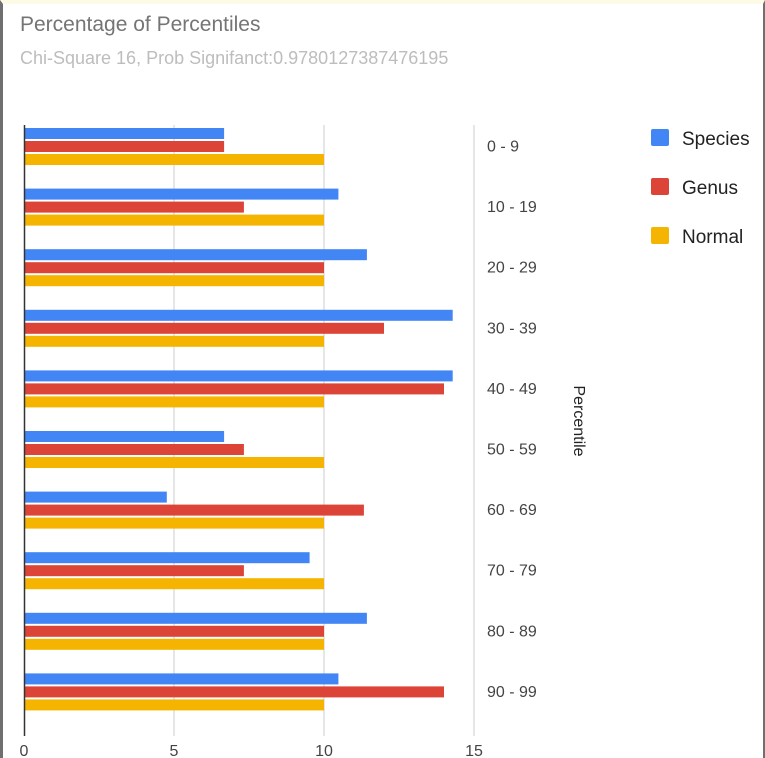 The height and width of the screenshot is (758, 765). I want to click on y-category-label: 90 - 99, so click(512, 692).